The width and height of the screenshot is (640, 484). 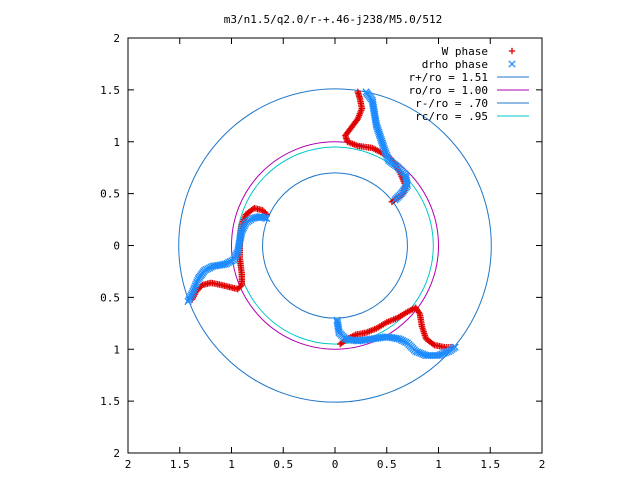 What do you see at coordinates (465, 51) in the screenshot?
I see `legend-label: W phase` at bounding box center [465, 51].